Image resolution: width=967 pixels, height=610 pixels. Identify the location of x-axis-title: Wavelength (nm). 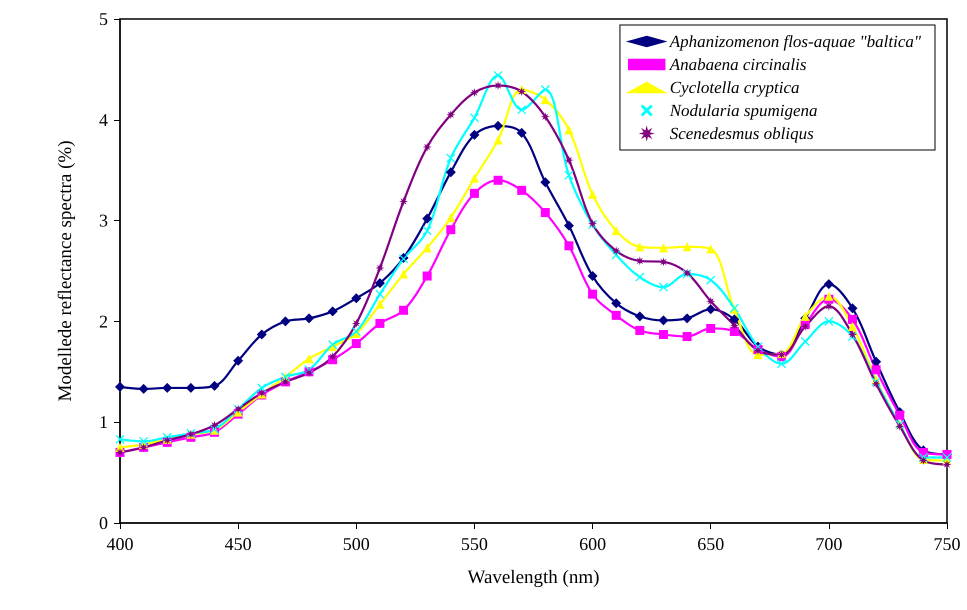
(534, 577).